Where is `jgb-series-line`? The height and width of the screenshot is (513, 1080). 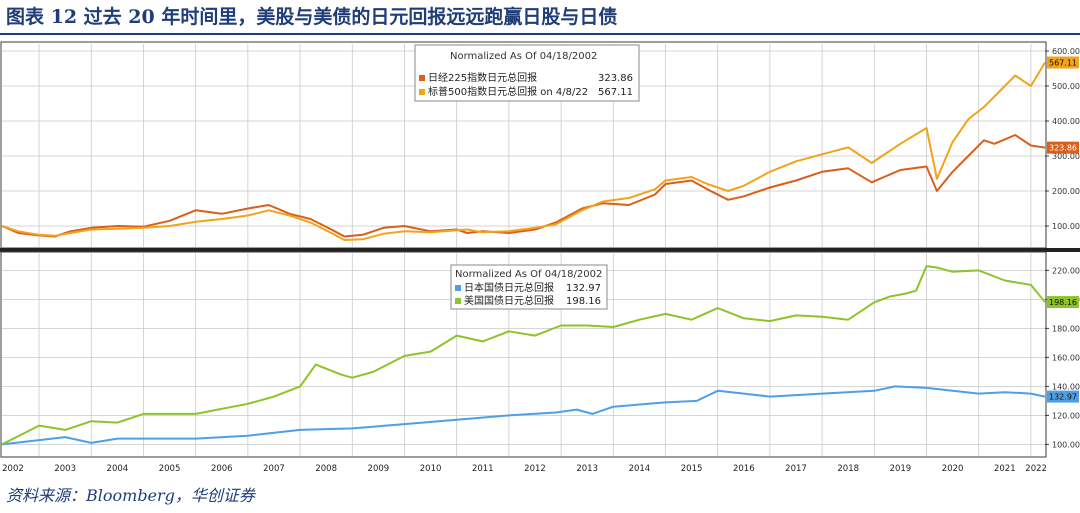 jgb-series-line is located at coordinates (523, 415).